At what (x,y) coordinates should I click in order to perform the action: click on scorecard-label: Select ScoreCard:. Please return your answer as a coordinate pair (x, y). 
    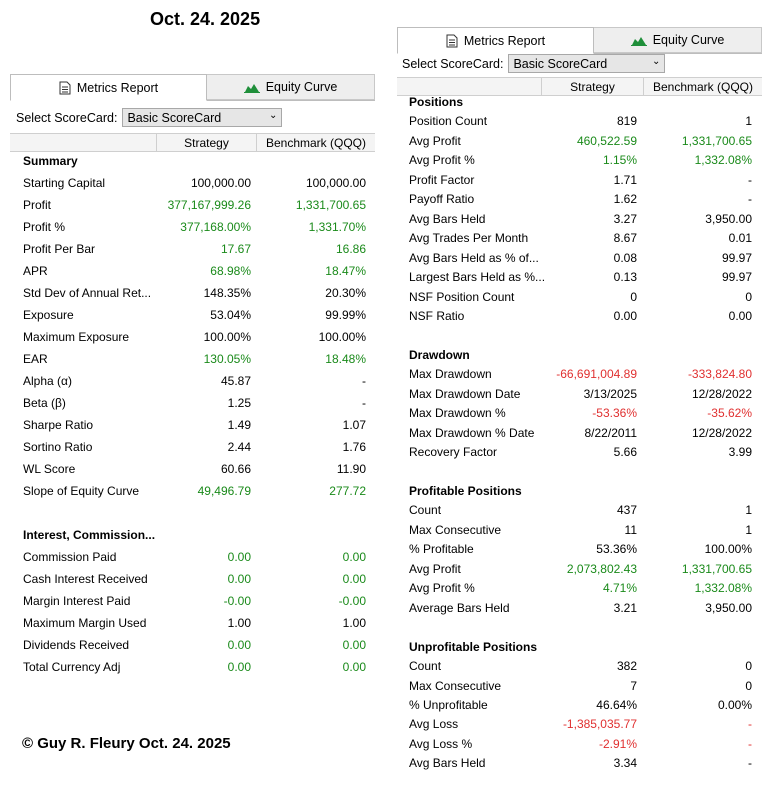
    Looking at the image, I should click on (67, 117).